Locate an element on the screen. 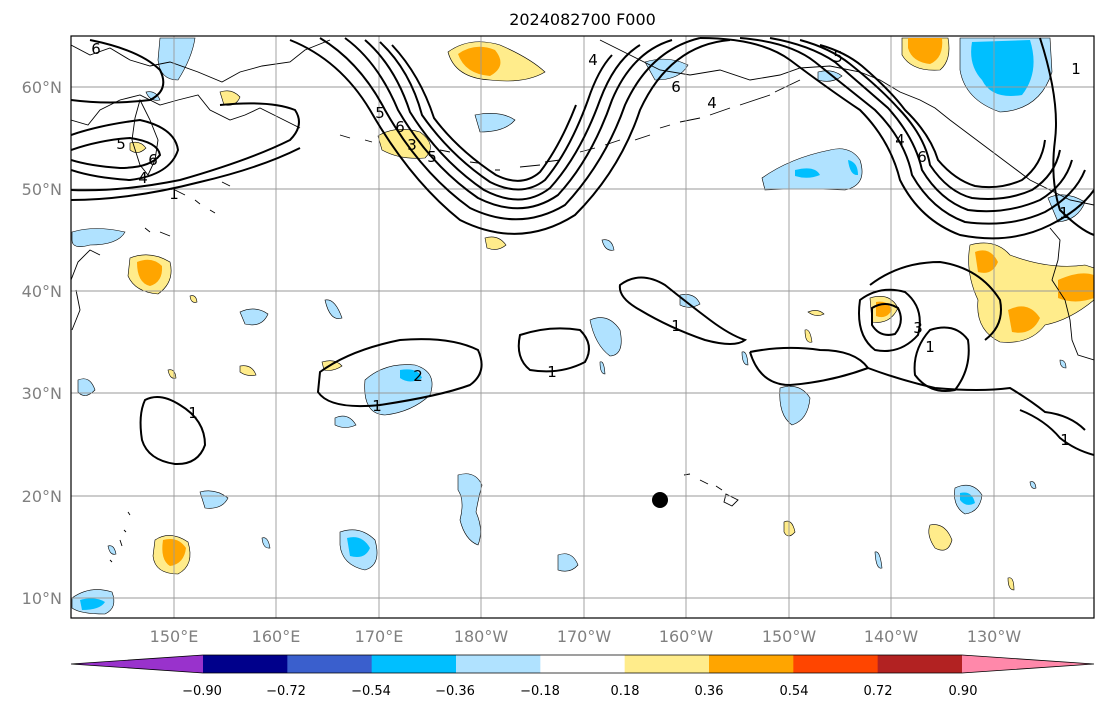  colorbar-tick-label: 0.90 is located at coordinates (963, 691).